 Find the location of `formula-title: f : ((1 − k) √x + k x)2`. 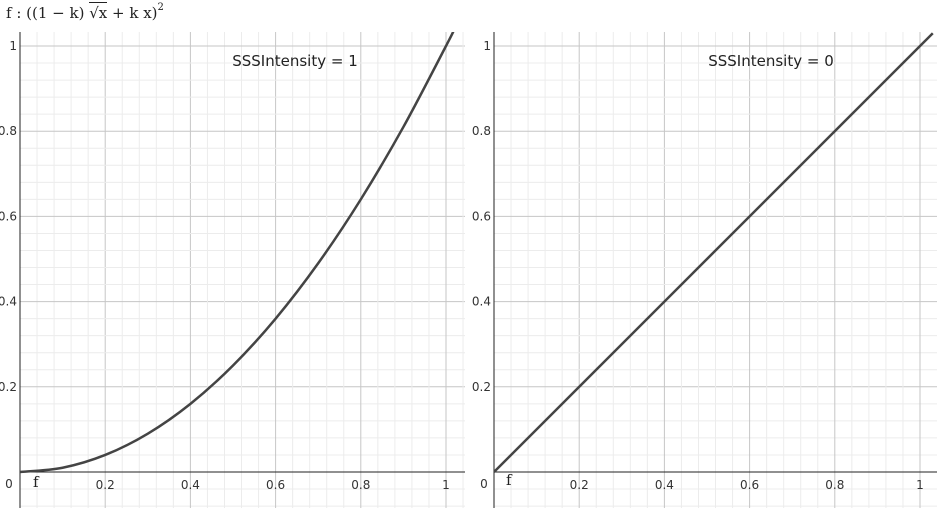

formula-title: f : ((1 − k) √x + k x)2 is located at coordinates (85, 12).